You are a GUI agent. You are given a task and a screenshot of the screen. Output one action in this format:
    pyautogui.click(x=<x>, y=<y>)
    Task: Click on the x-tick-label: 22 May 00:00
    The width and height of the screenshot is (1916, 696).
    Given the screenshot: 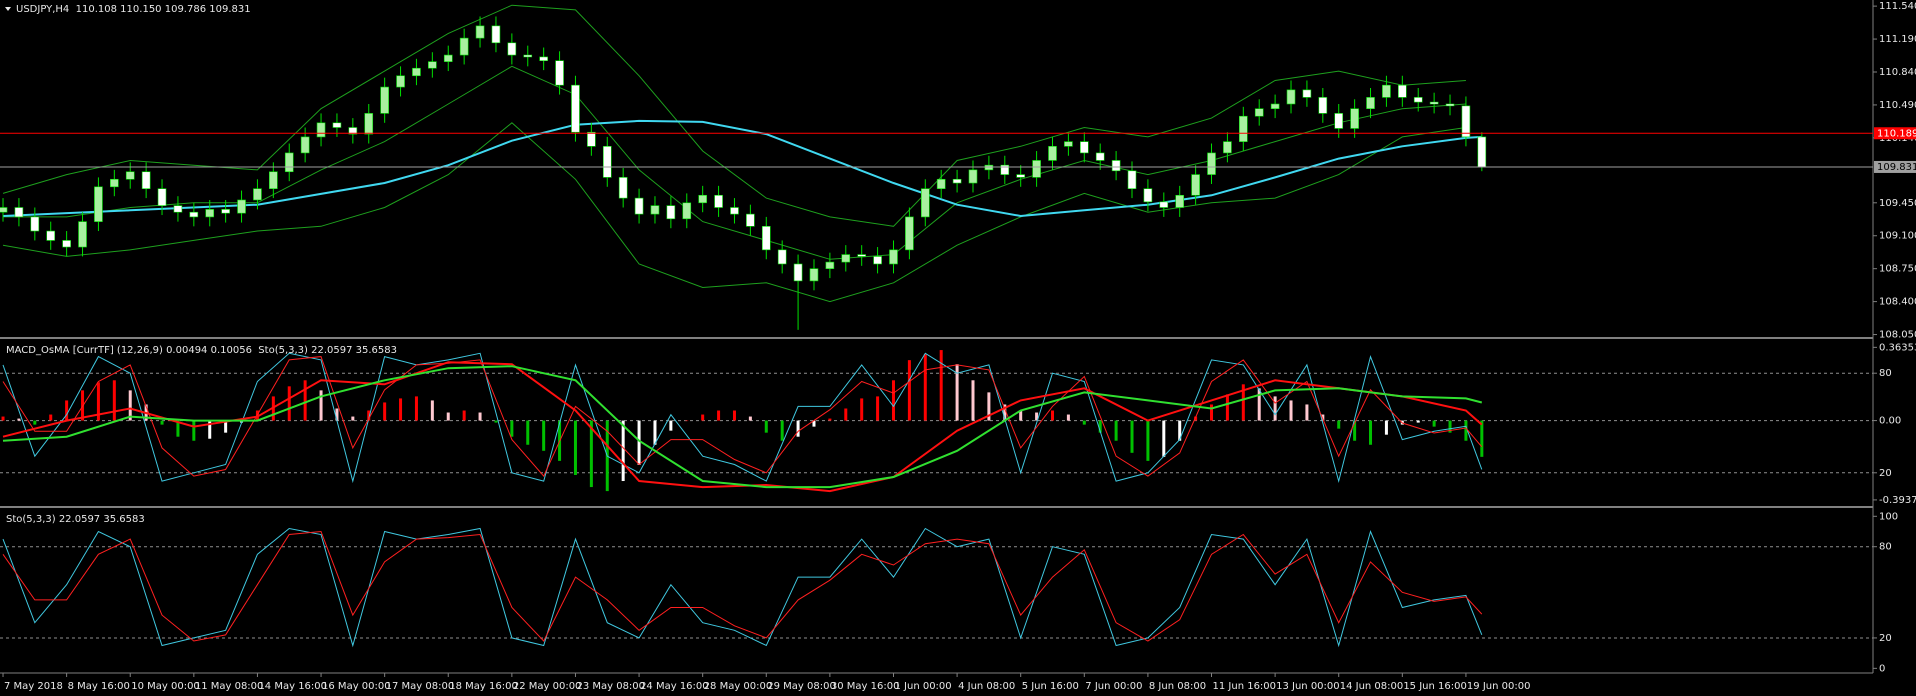 What is the action you would take?
    pyautogui.click(x=547, y=686)
    